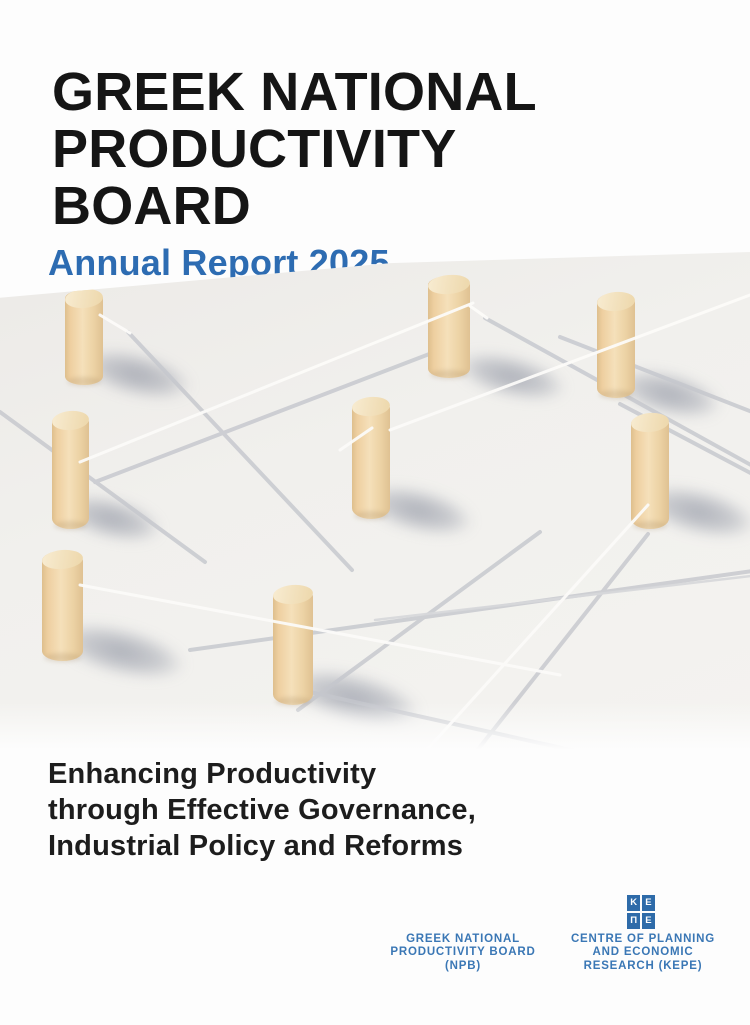  I want to click on tagline-line-1: Enhancing Productivity, so click(212, 774).